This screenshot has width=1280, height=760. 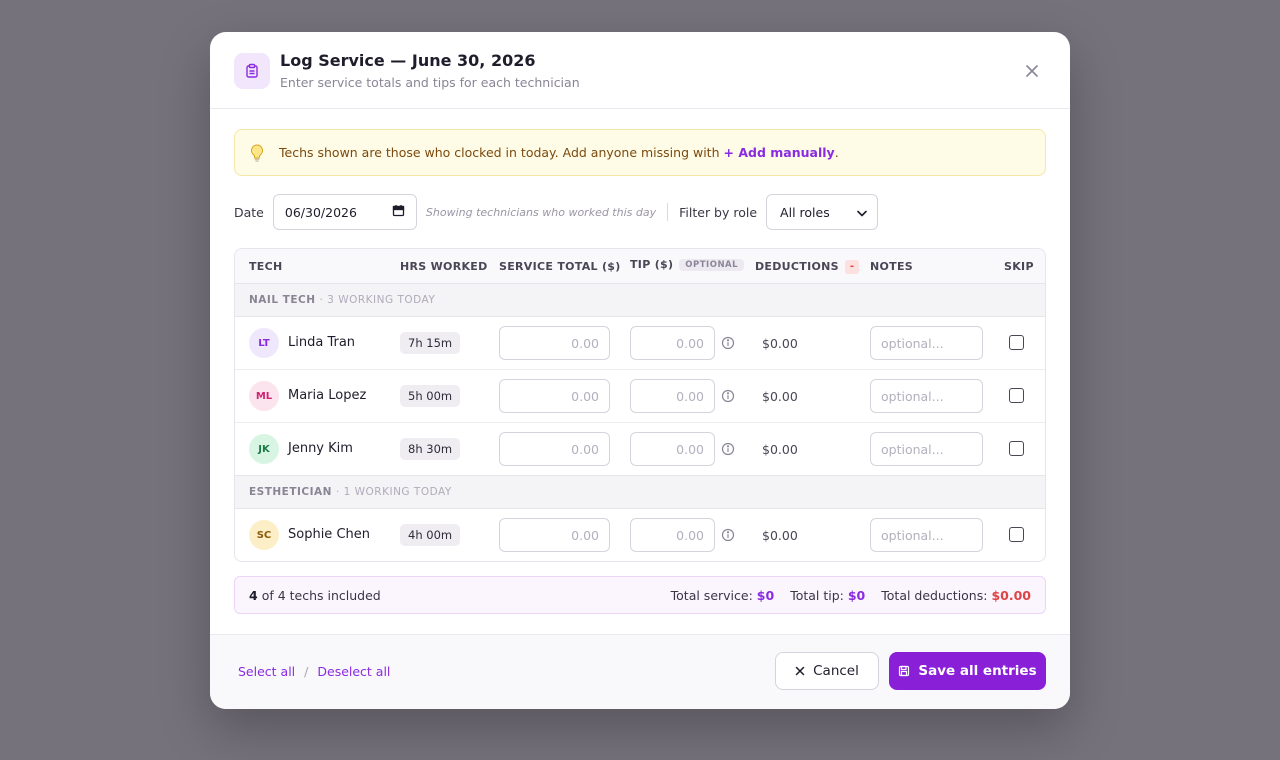 What do you see at coordinates (718, 212) in the screenshot?
I see `role-filter-label: Filter by role` at bounding box center [718, 212].